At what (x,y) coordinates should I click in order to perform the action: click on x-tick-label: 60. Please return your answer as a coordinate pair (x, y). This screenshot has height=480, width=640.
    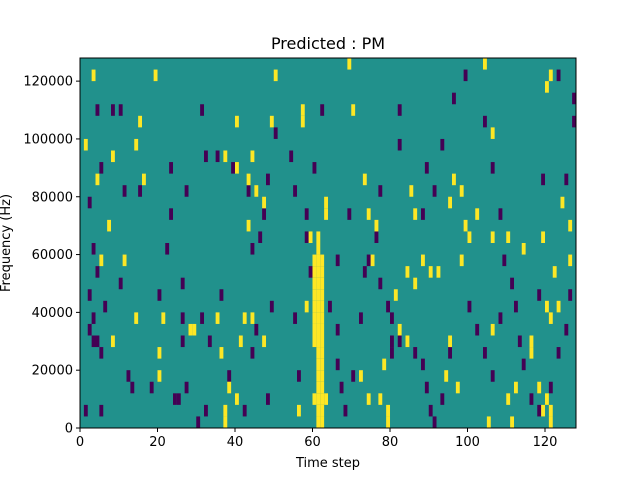
    Looking at the image, I should click on (312, 442).